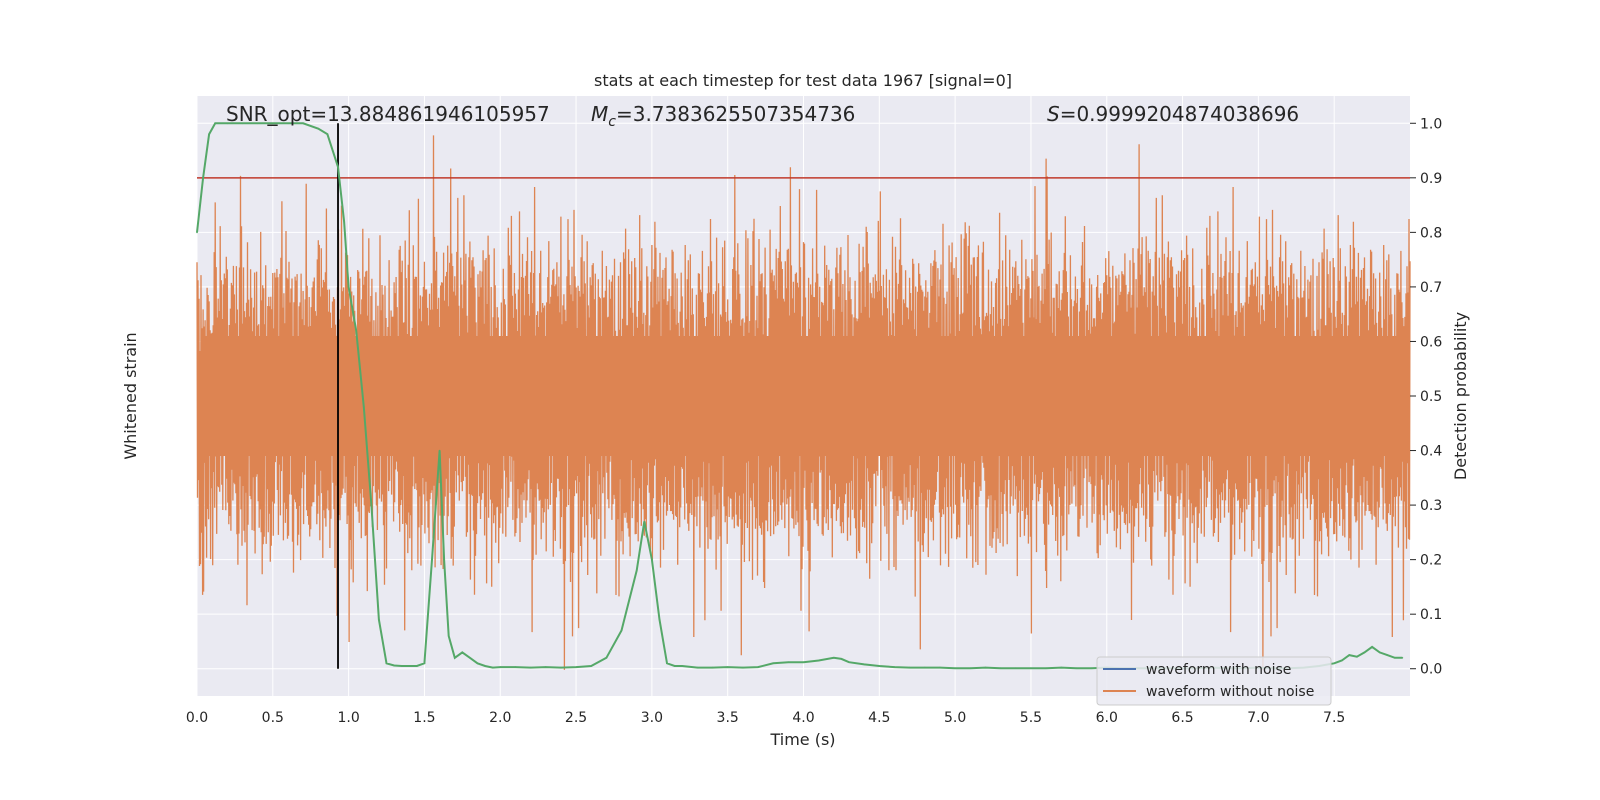 The image size is (1600, 800). I want to click on legend-label-with-noise: waveform with noise, so click(1218, 670).